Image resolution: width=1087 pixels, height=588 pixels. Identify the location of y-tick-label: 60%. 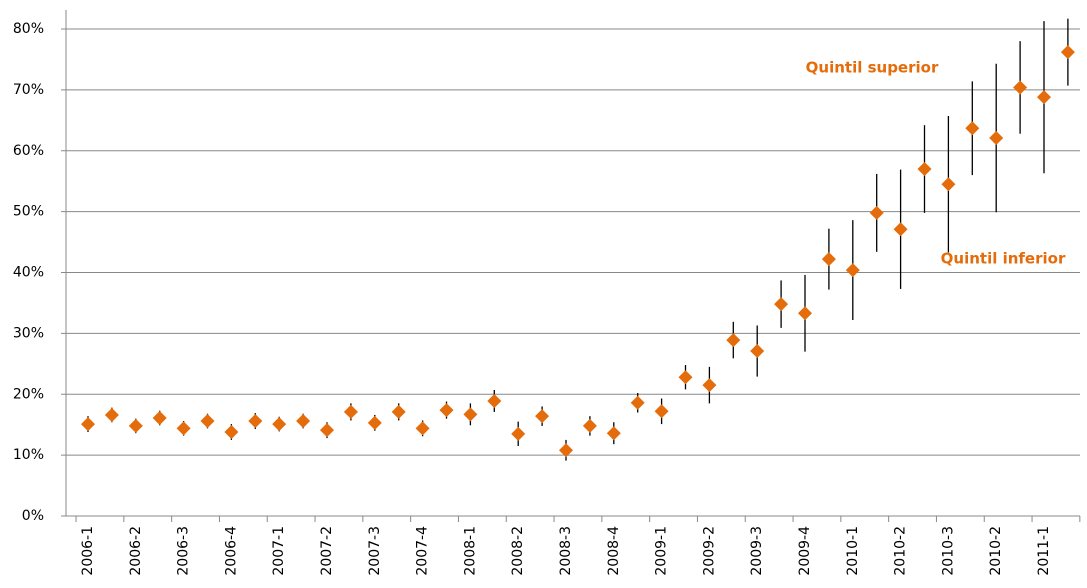
(28, 151).